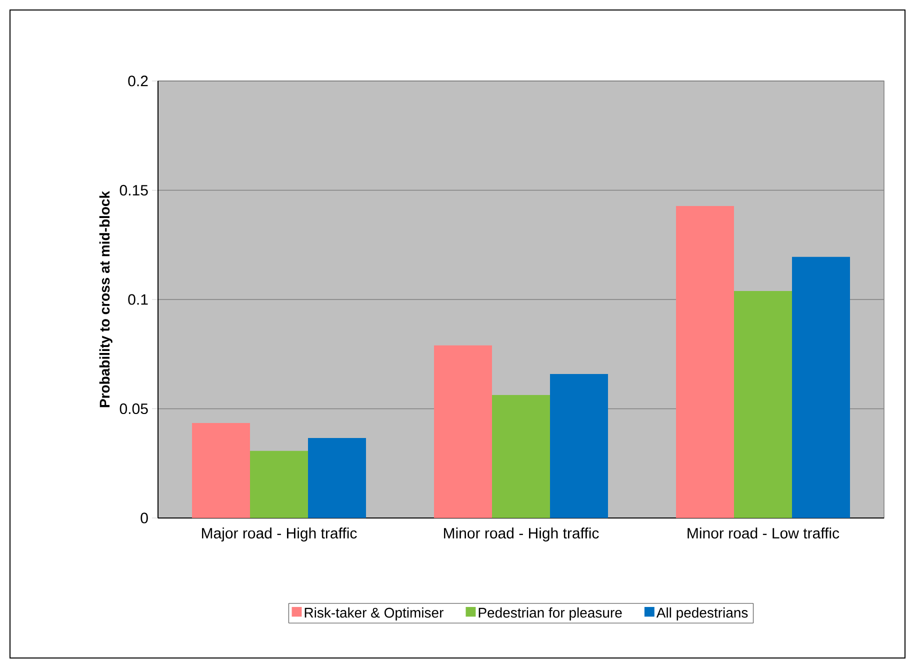 The image size is (914, 668). Describe the element at coordinates (134, 408) in the screenshot. I see `y-tick-label: 0.05` at that location.